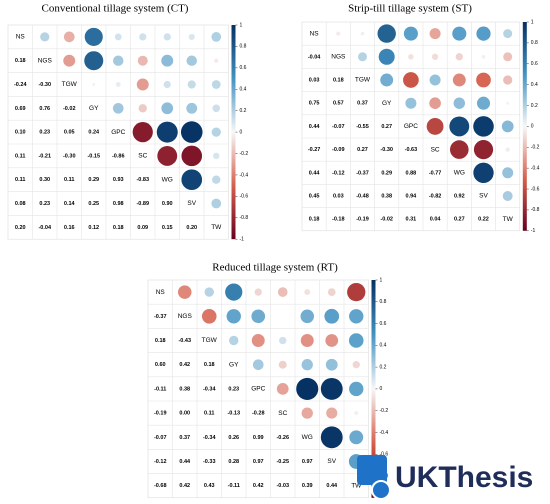 This screenshot has width=550, height=504. I want to click on value-label: -0.03, so click(282, 486).